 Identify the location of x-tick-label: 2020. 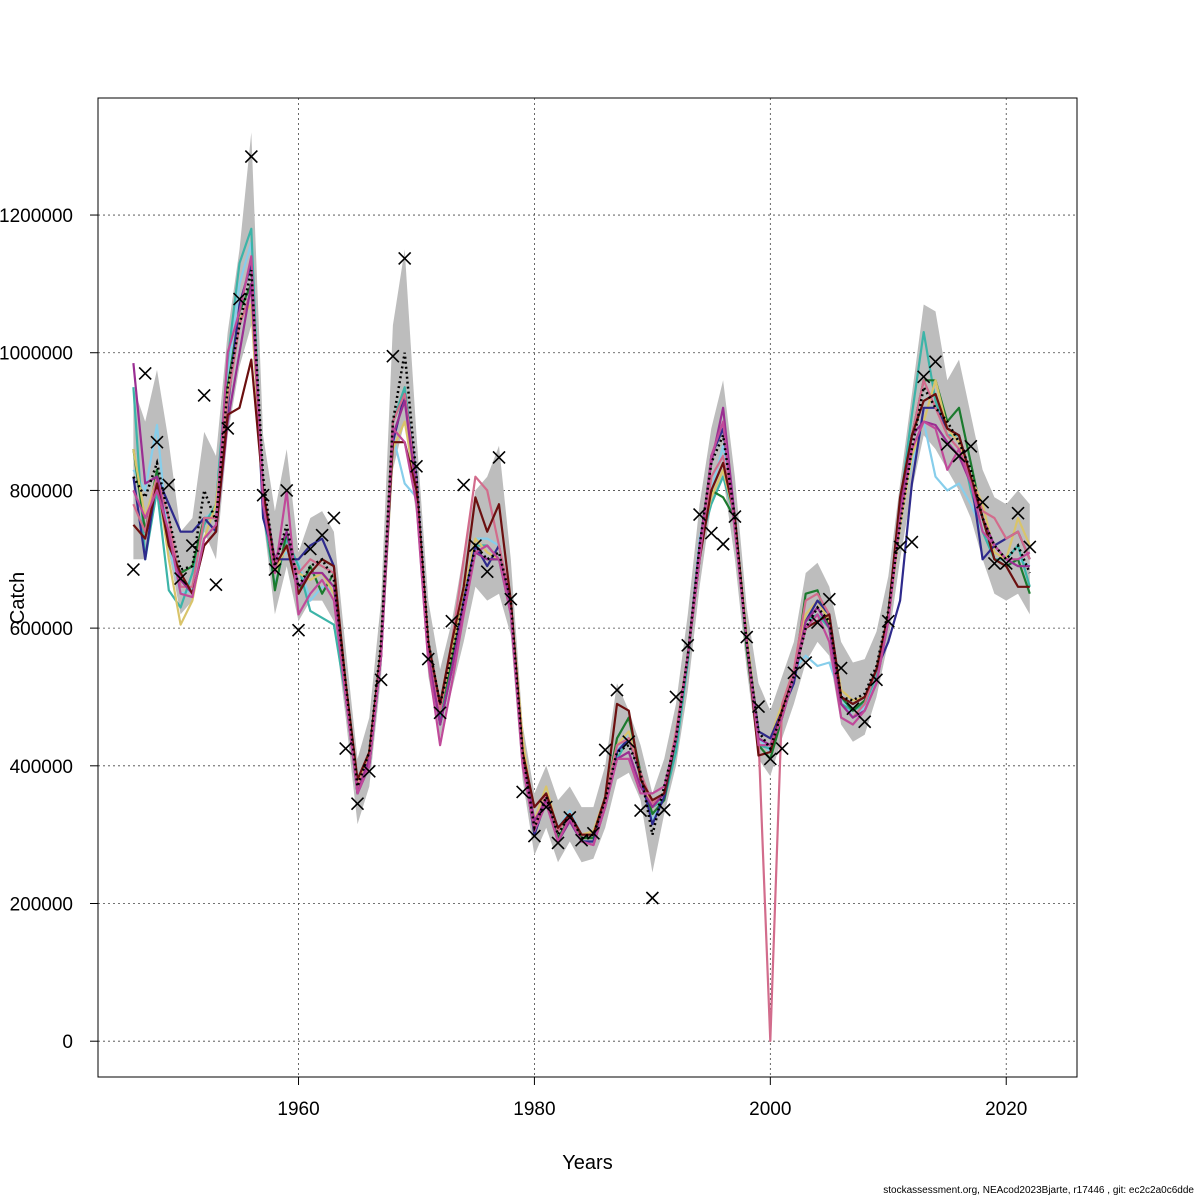
(1006, 1109).